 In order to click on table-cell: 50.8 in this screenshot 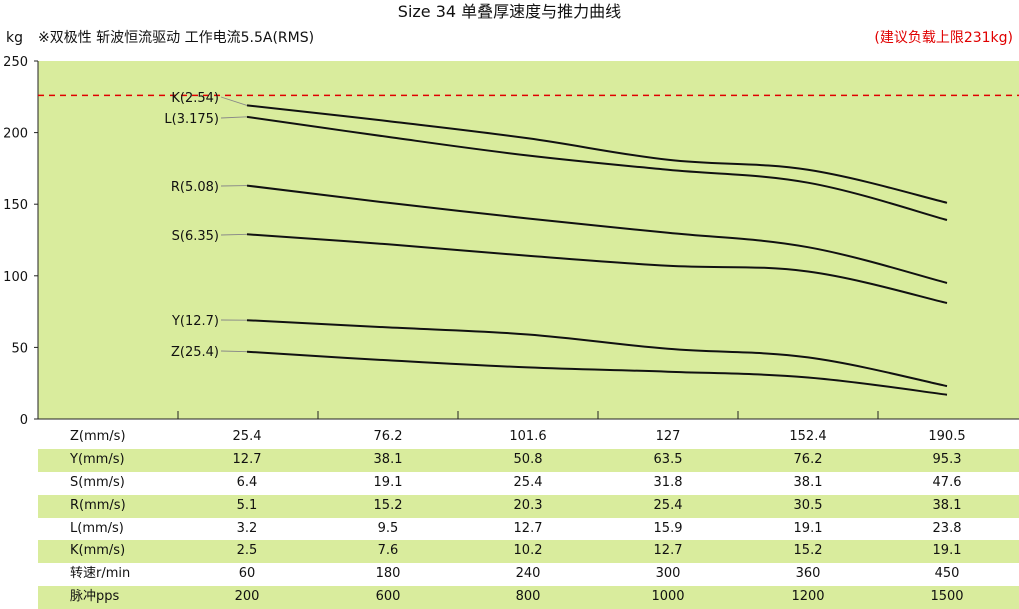, I will do `click(528, 460)`.